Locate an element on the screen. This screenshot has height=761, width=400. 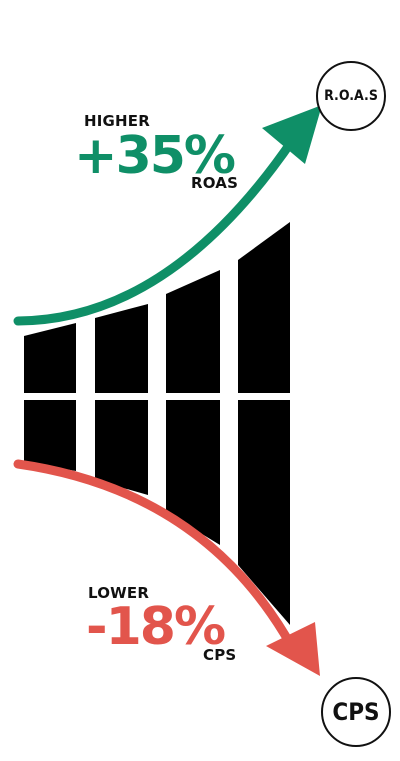
bar-1-bottom is located at coordinates (50, 435).